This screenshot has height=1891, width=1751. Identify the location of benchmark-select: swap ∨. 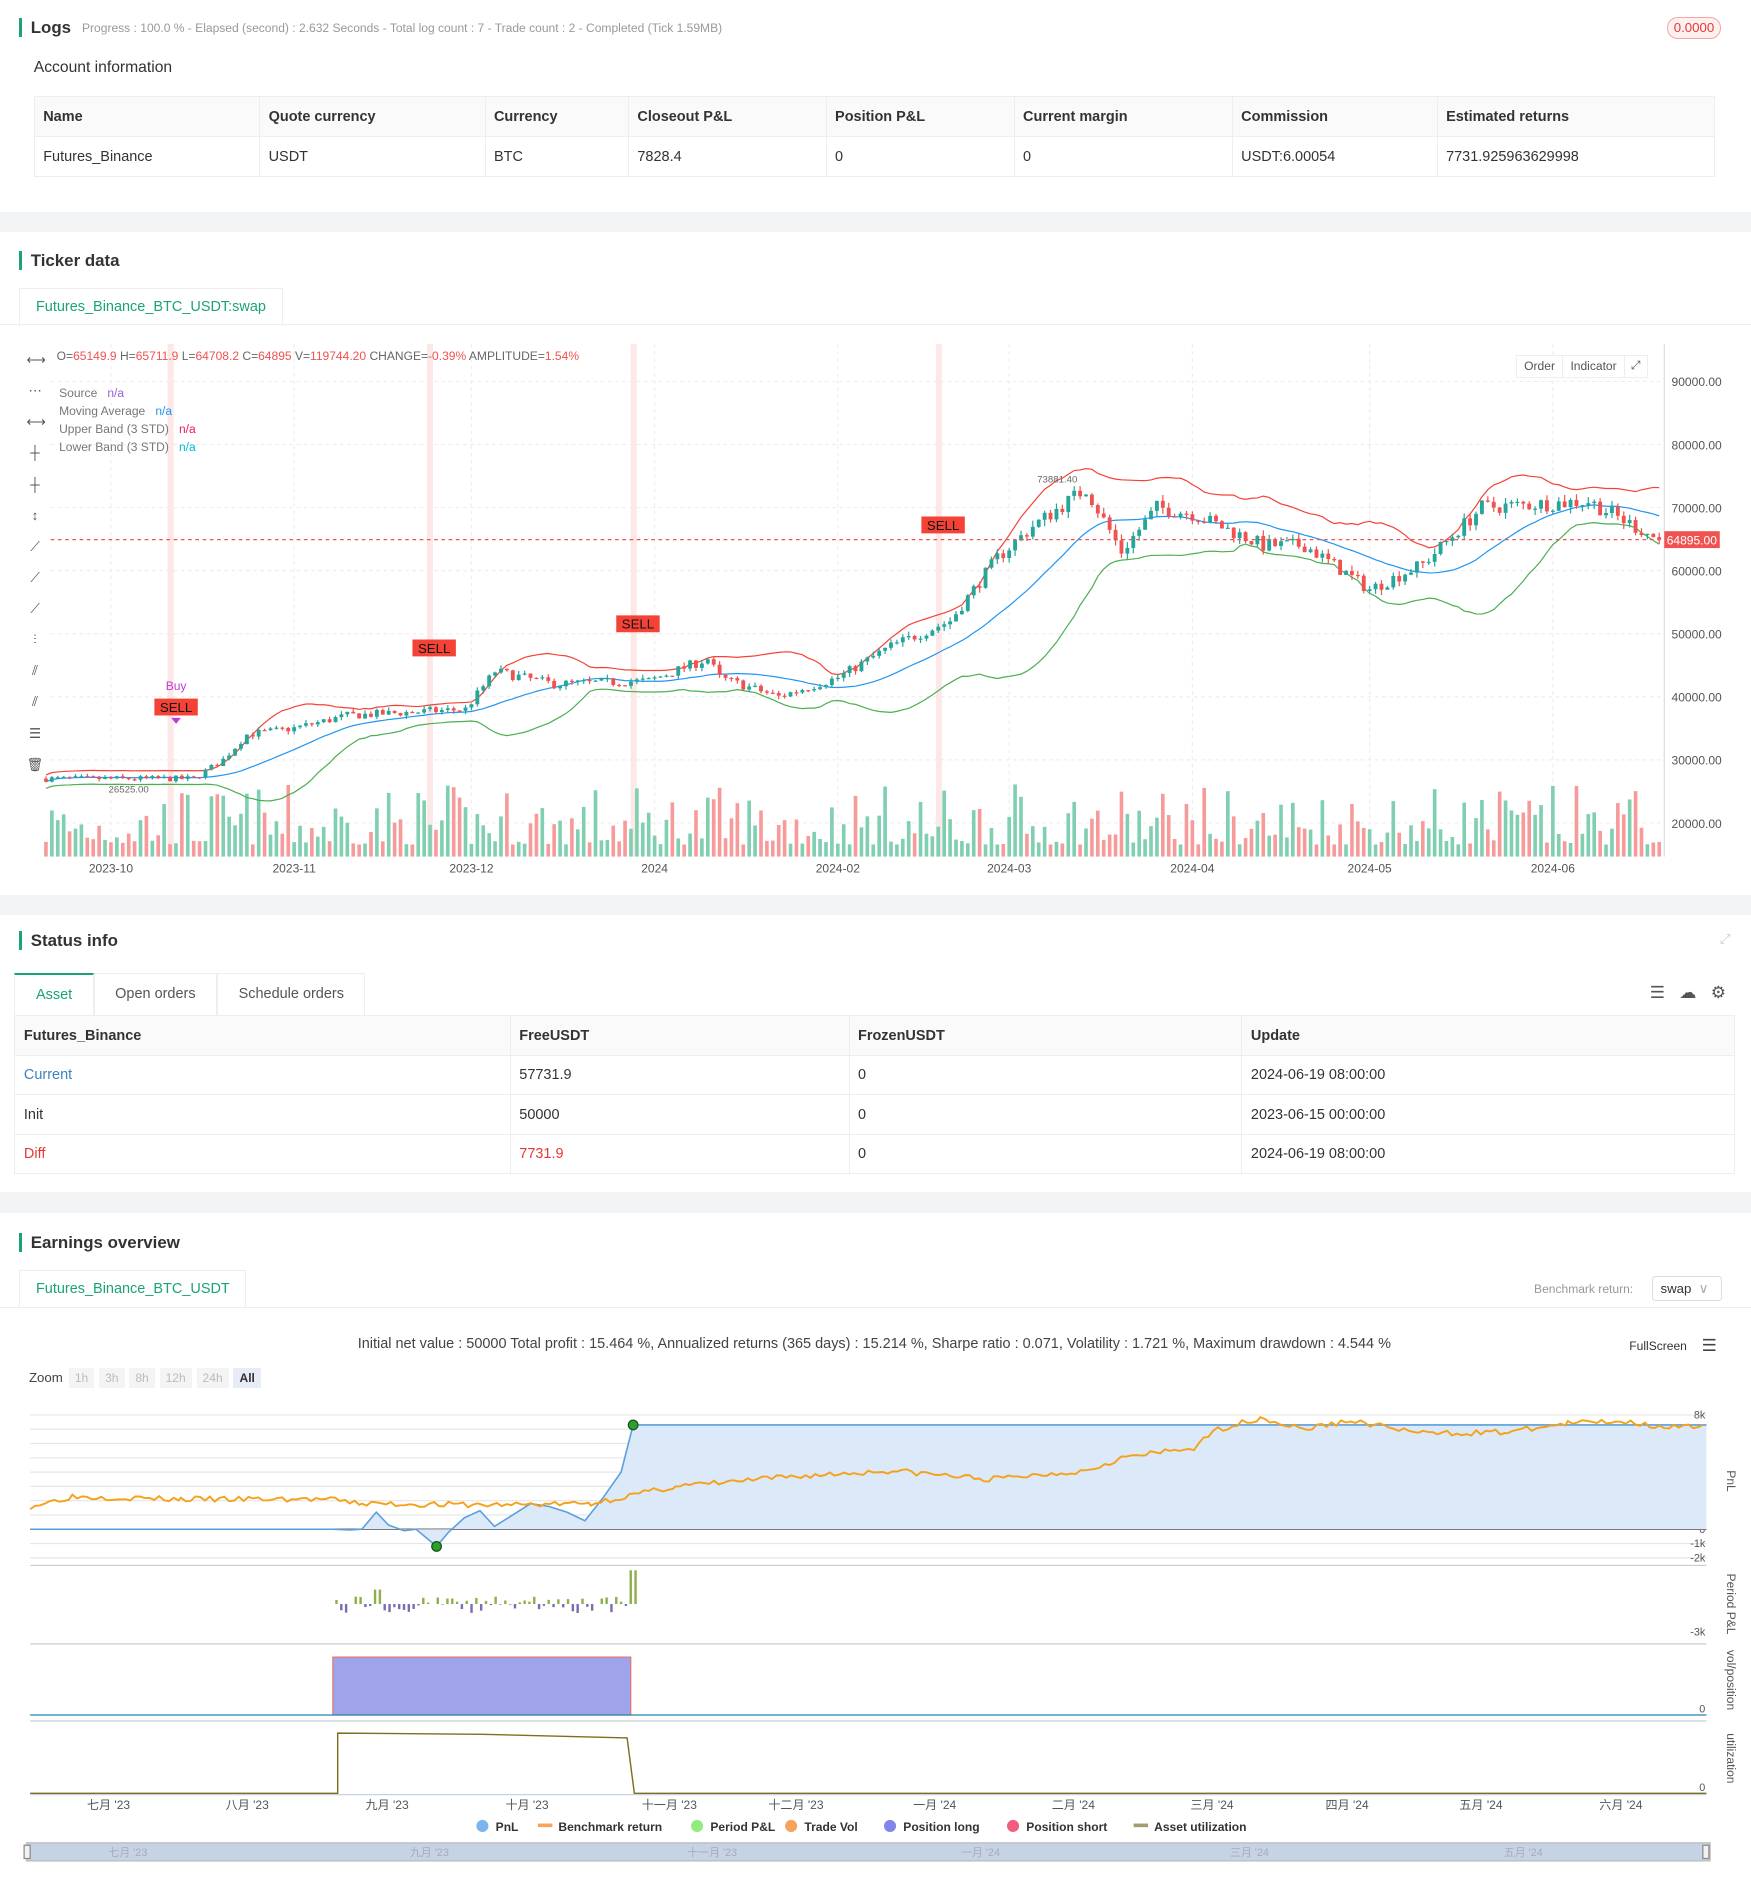
(1687, 1288).